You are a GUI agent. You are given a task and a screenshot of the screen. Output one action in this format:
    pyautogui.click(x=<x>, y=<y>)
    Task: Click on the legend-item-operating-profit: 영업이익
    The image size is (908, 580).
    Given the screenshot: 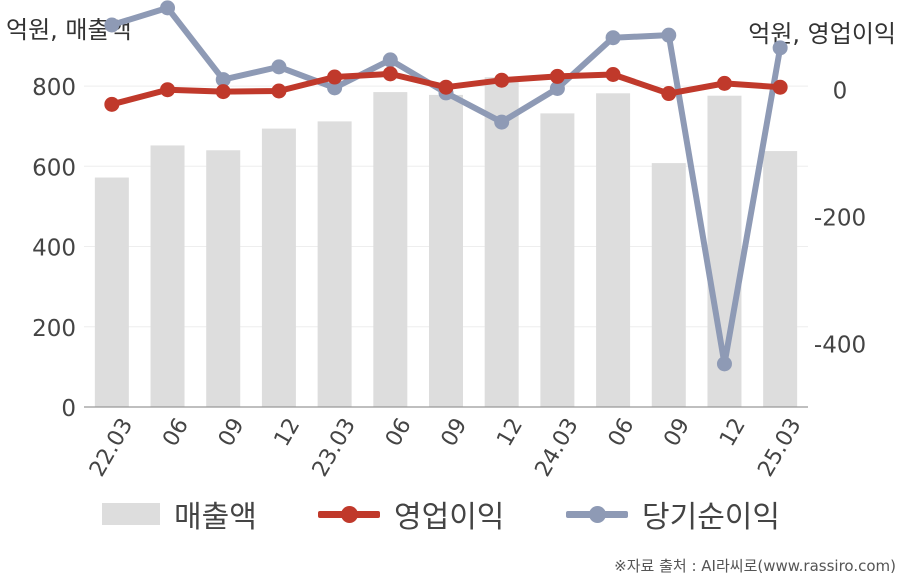 What is the action you would take?
    pyautogui.click(x=411, y=514)
    